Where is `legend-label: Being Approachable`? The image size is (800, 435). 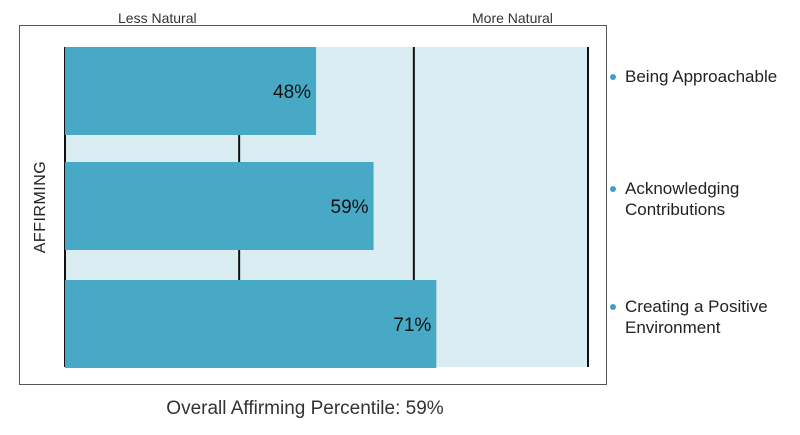
legend-label: Being Approachable is located at coordinates (701, 76).